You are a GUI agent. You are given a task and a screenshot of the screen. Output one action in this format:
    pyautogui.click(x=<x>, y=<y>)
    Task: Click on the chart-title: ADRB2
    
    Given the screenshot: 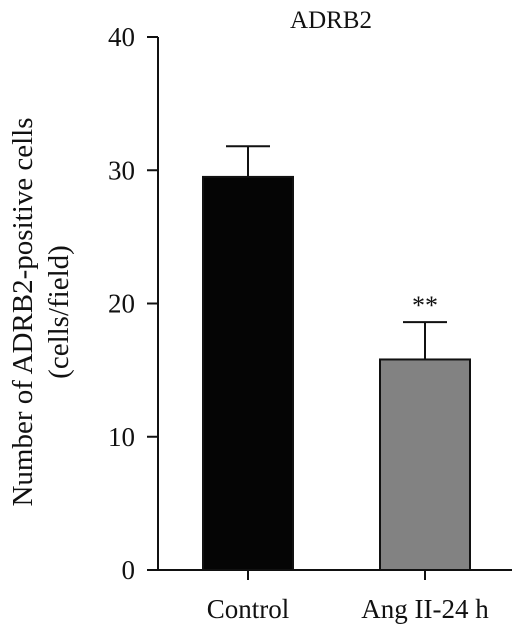 What is the action you would take?
    pyautogui.click(x=331, y=20)
    